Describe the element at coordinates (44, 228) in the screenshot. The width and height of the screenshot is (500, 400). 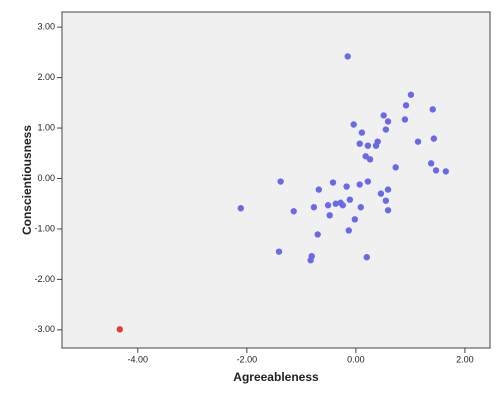
I see `y-tick-label: -1.00` at that location.